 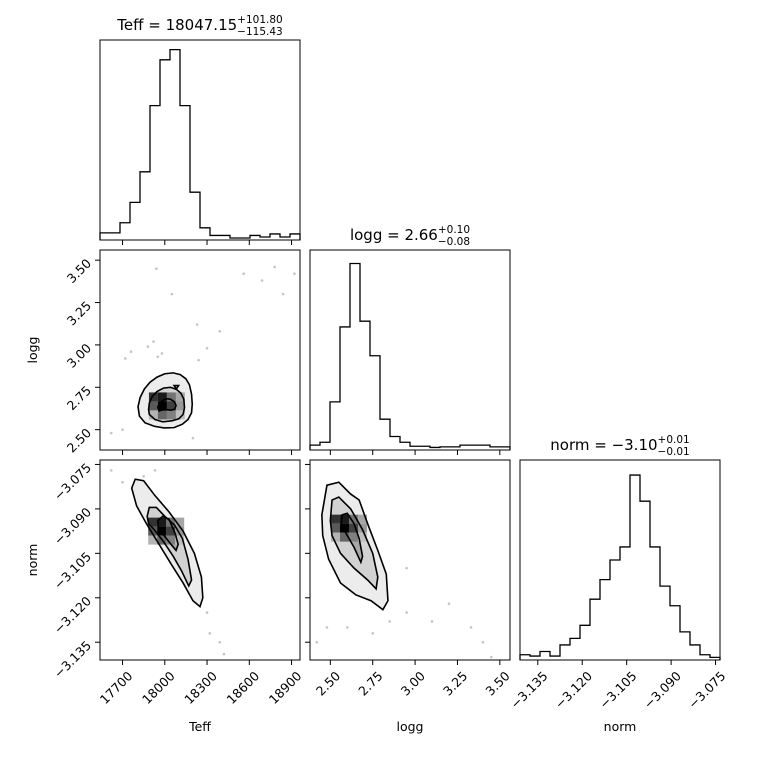 I want to click on x-tick-label-Teff-4: 18900, so click(x=285, y=687).